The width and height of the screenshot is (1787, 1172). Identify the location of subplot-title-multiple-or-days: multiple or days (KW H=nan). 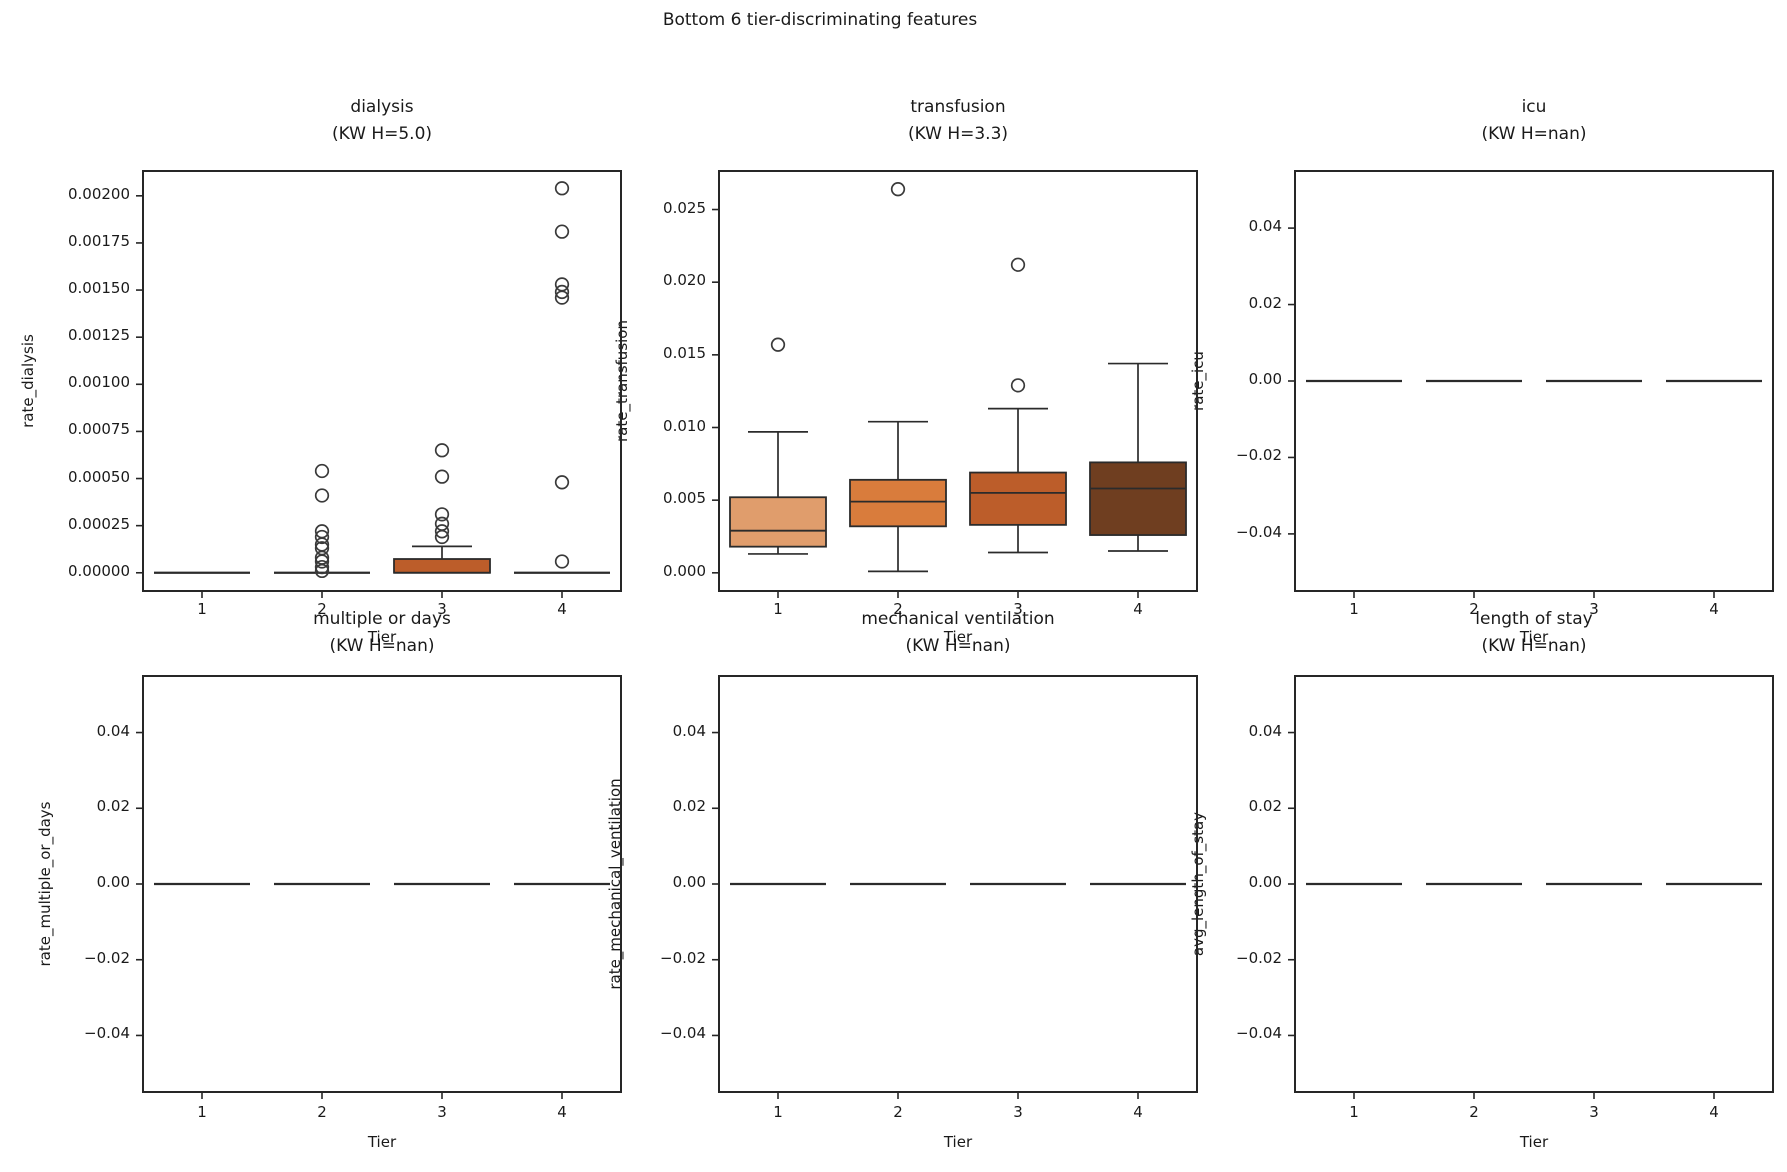
(382, 633).